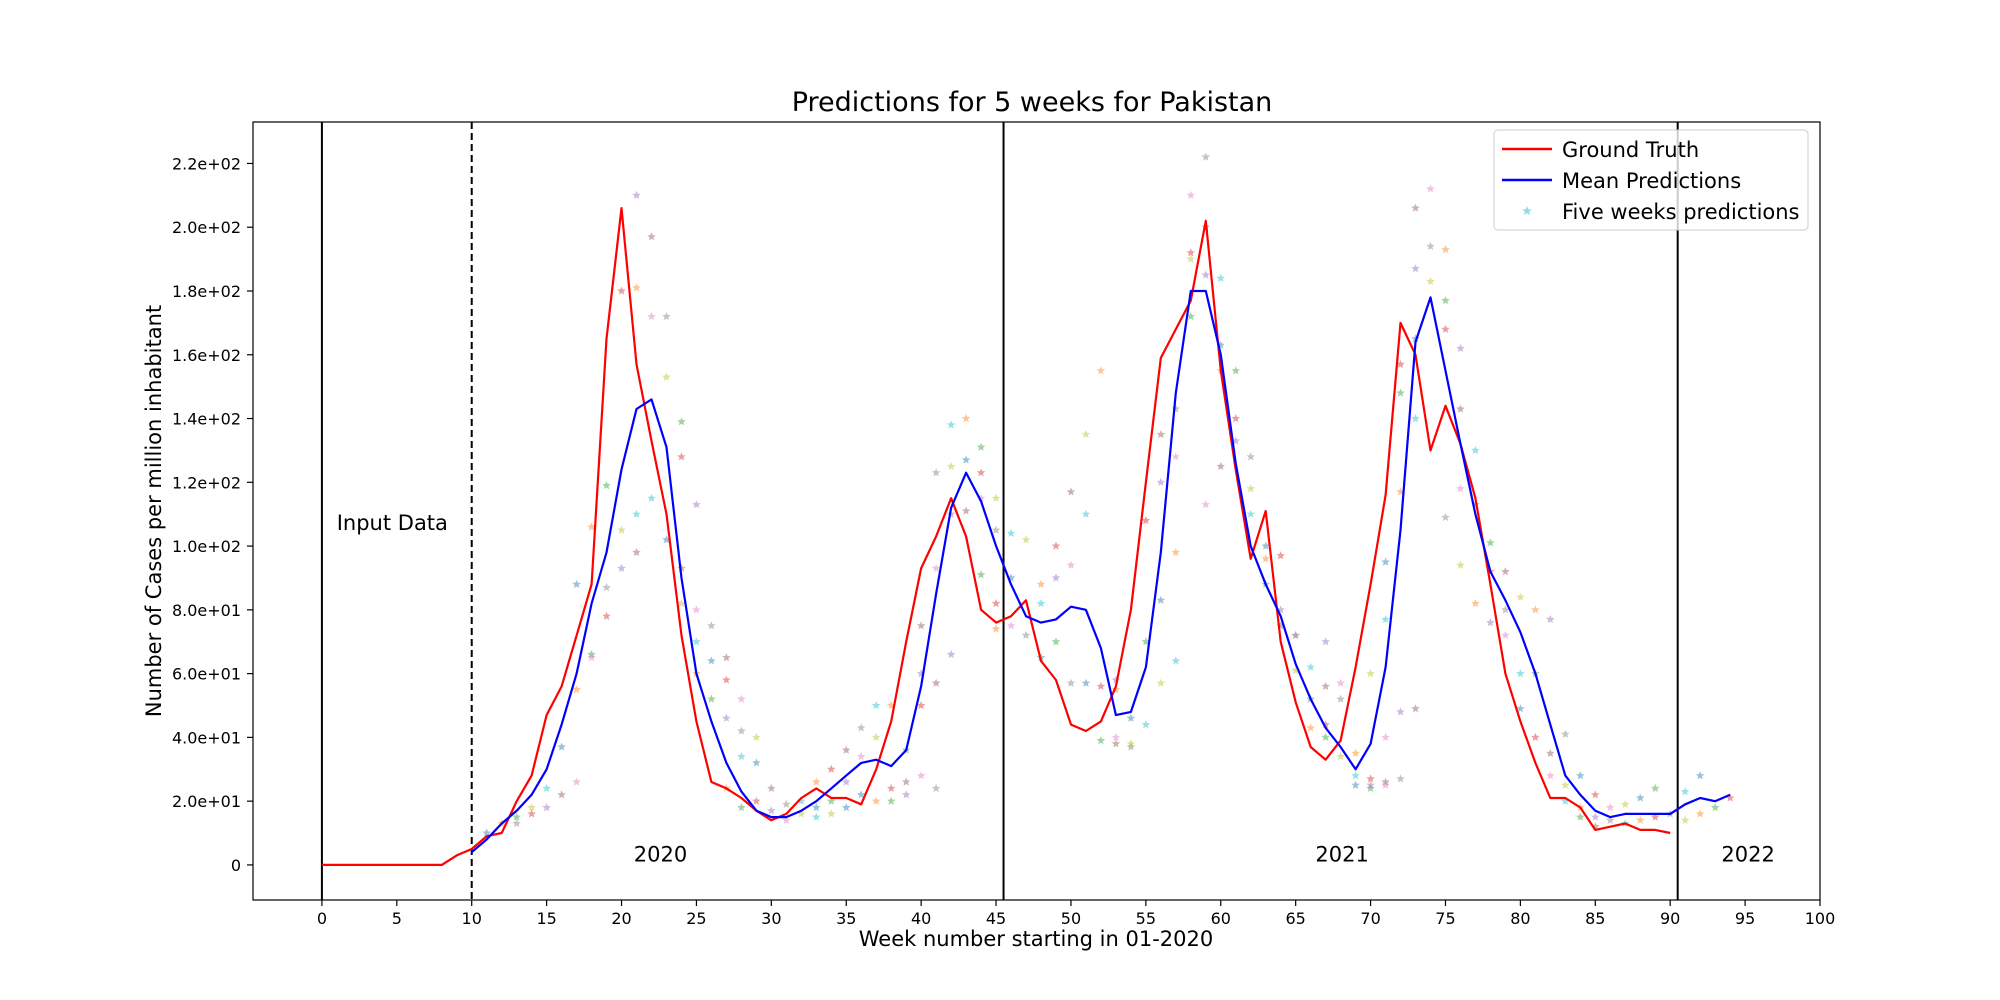 The image size is (2000, 1000). What do you see at coordinates (206, 546) in the screenshot?
I see `y-tick-label: 1.0e+02` at bounding box center [206, 546].